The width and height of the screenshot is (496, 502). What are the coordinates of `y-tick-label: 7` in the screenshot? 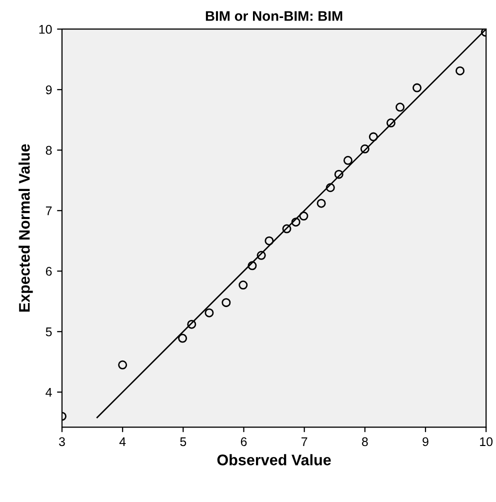 It's located at (49, 211).